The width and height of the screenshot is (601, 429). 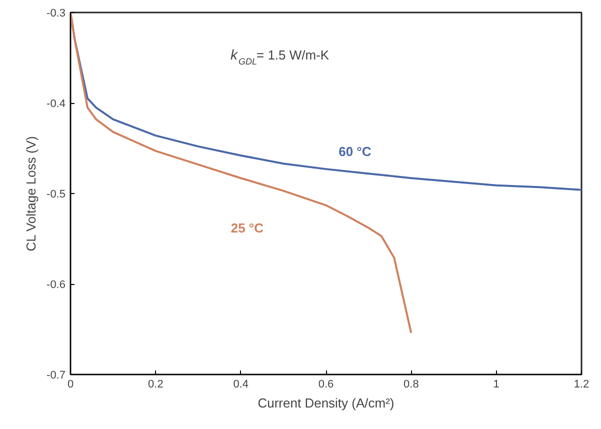 I want to click on x-tick-label: 0.6, so click(x=326, y=384).